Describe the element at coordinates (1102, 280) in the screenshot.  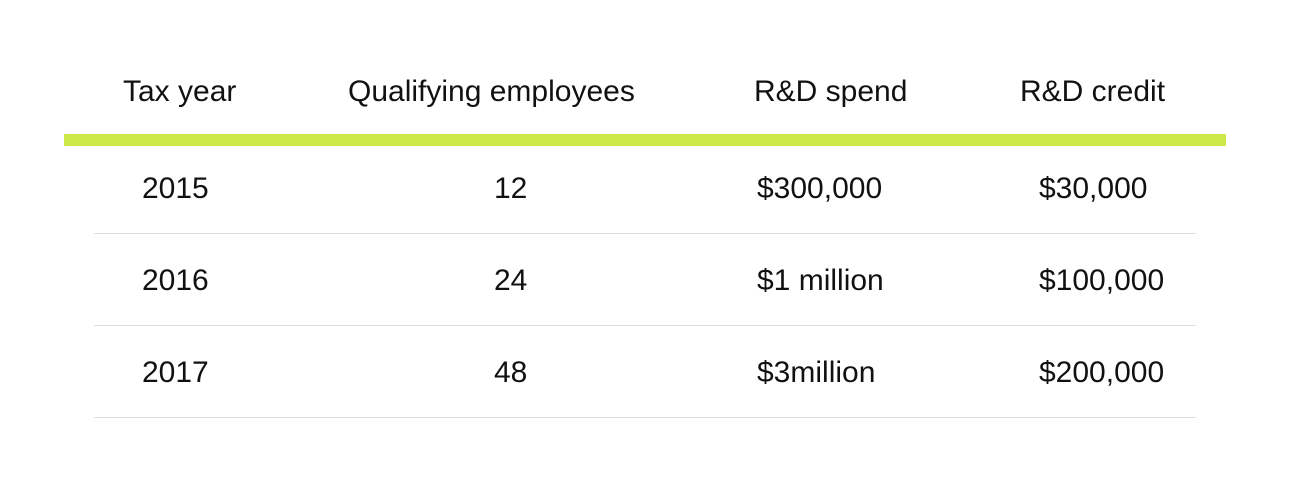
I see `cell-rd-credit: $100,000` at that location.